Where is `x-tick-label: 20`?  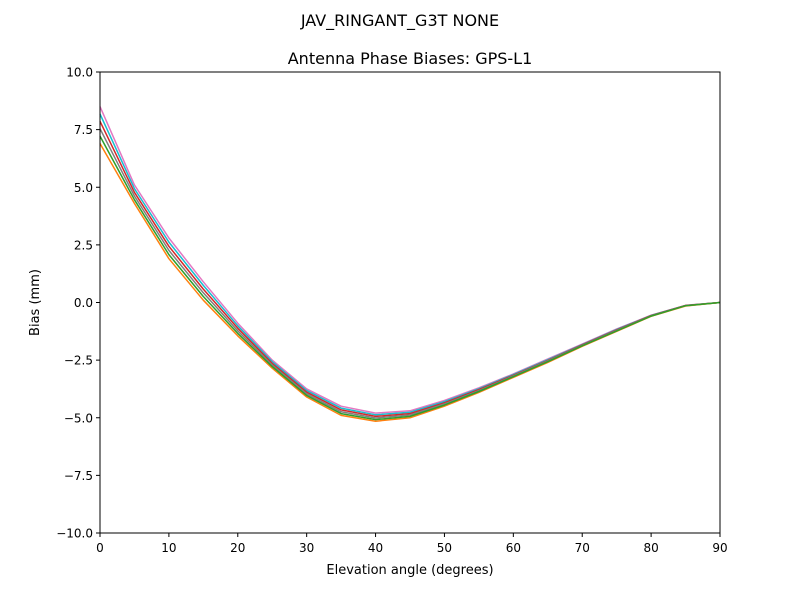 x-tick-label: 20 is located at coordinates (237, 548).